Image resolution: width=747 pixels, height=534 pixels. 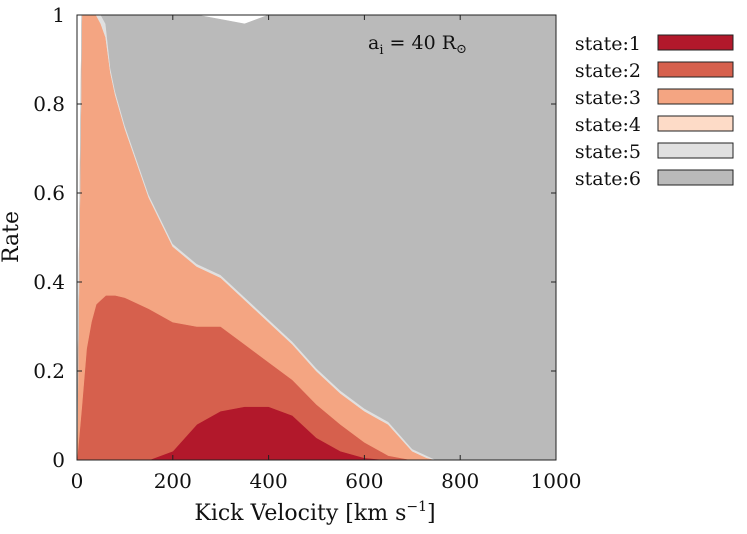 What do you see at coordinates (460, 481) in the screenshot?
I see `x-tick-label: 800` at bounding box center [460, 481].